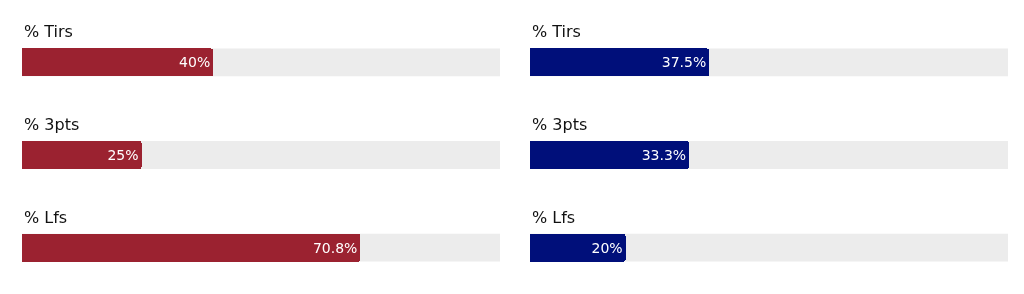 The height and width of the screenshot is (294, 1024). I want to click on data-label: 33.3%, so click(664, 155).